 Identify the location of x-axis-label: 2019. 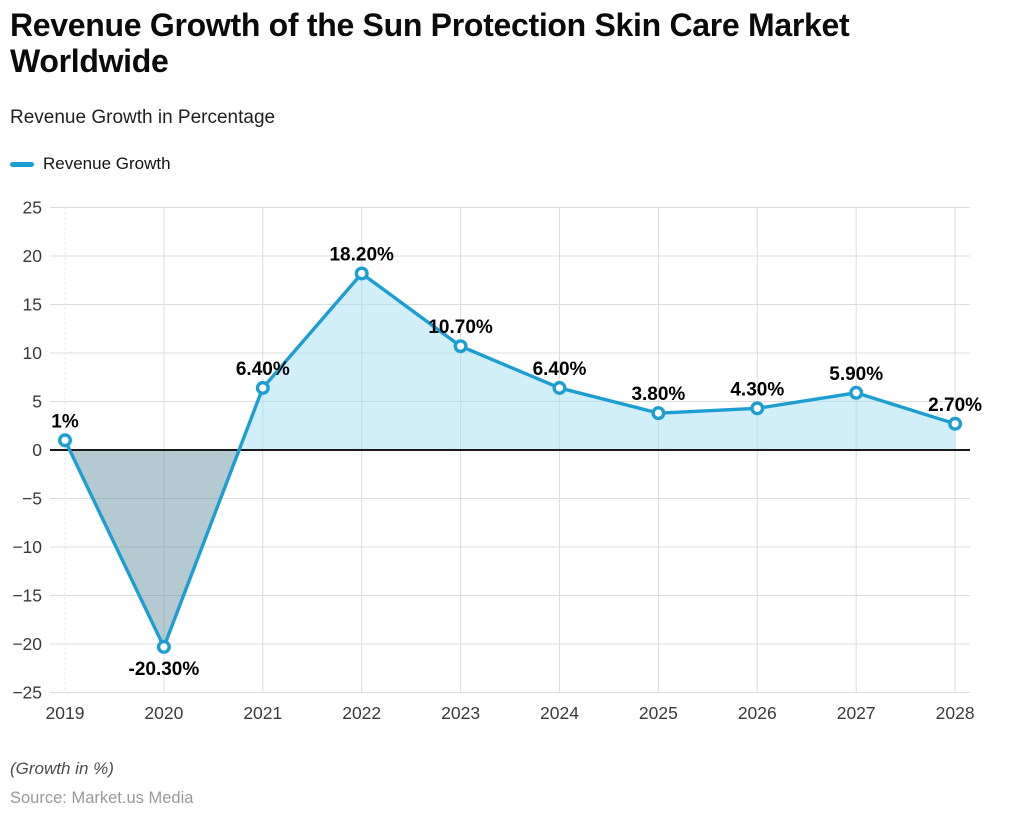
(65, 713).